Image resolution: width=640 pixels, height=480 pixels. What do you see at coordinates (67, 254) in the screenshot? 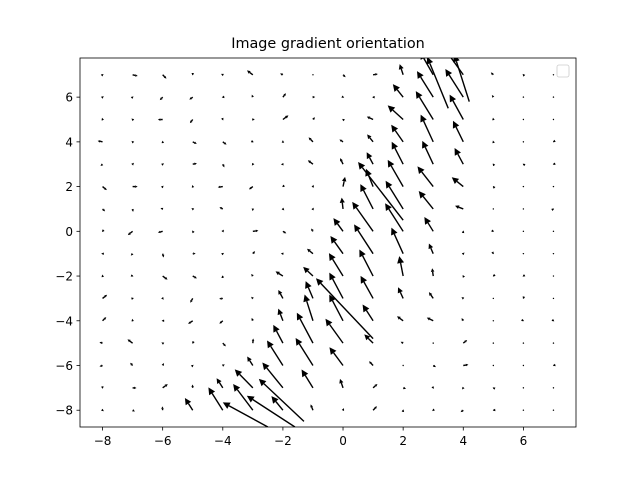
I see `y-axis: −8 −6 −4 −2 0 2 4 6` at bounding box center [67, 254].